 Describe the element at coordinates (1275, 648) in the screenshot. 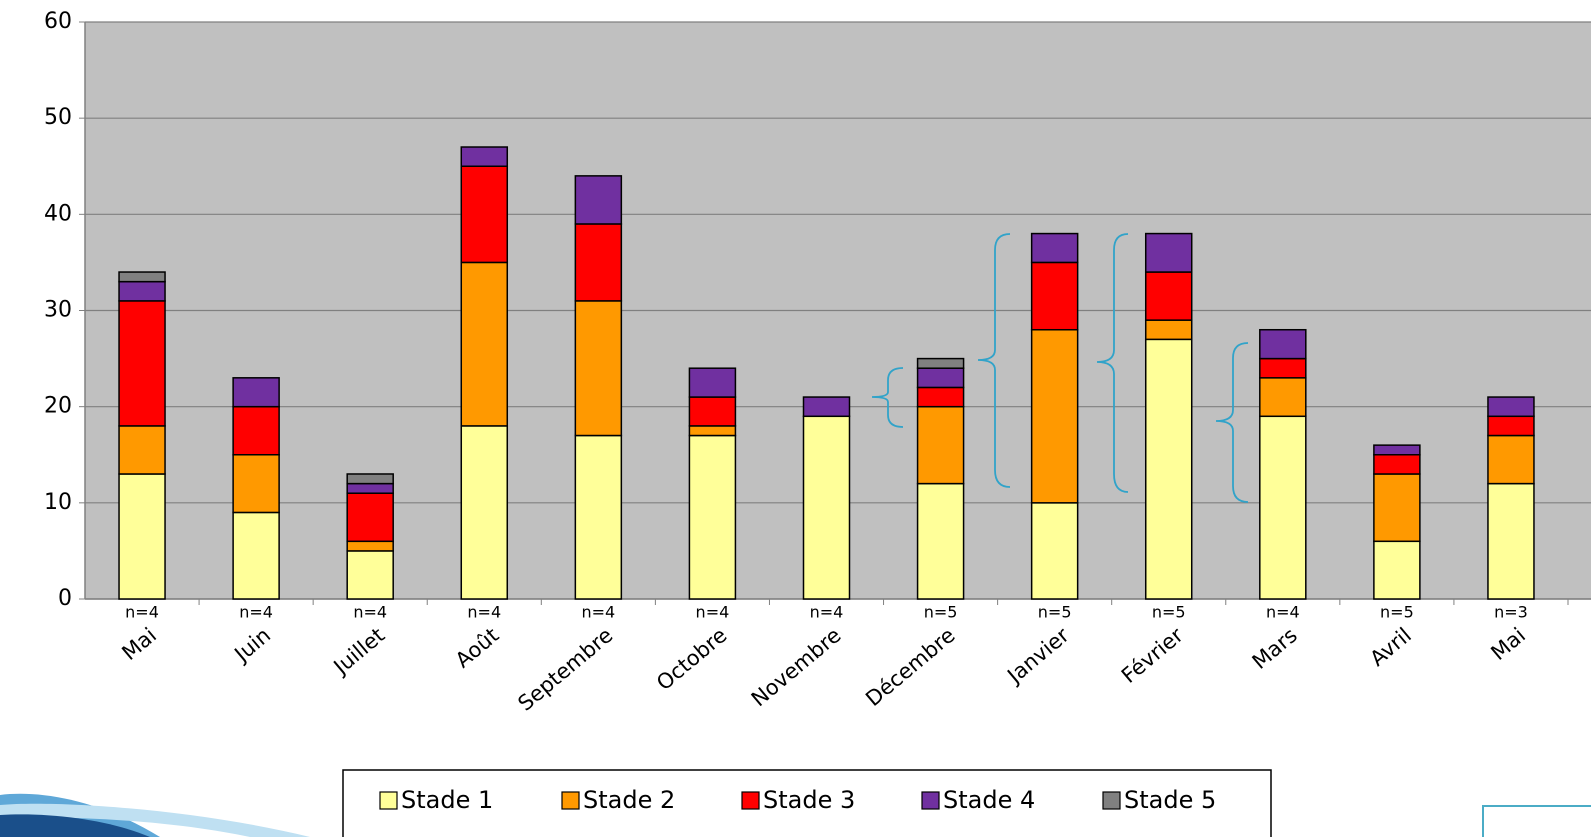

I see `x-tick-label: Mars` at that location.